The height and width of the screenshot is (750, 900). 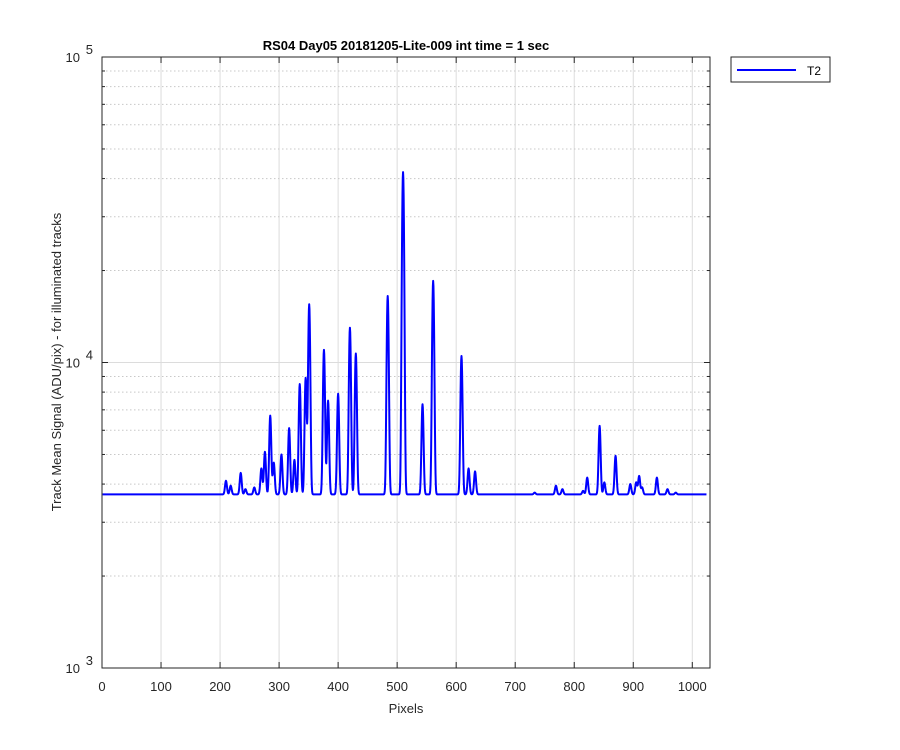 What do you see at coordinates (89, 660) in the screenshot?
I see `y-tick-label-exponent: 3` at bounding box center [89, 660].